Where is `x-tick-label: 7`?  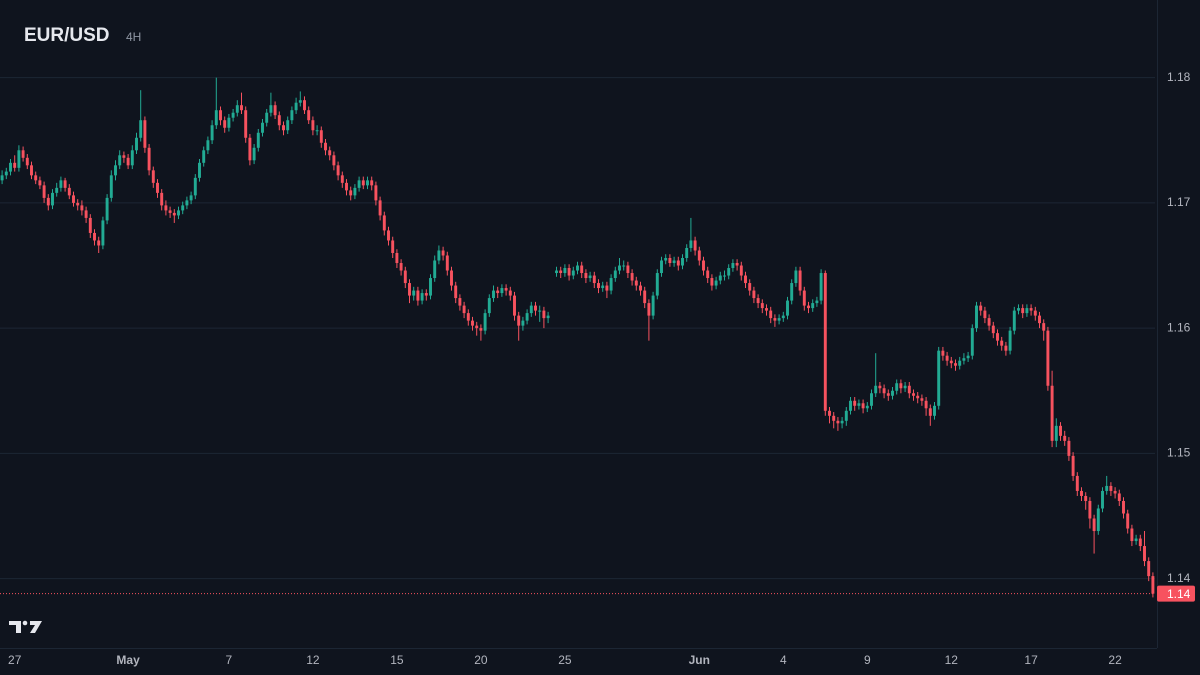 x-tick-label: 7 is located at coordinates (229, 660).